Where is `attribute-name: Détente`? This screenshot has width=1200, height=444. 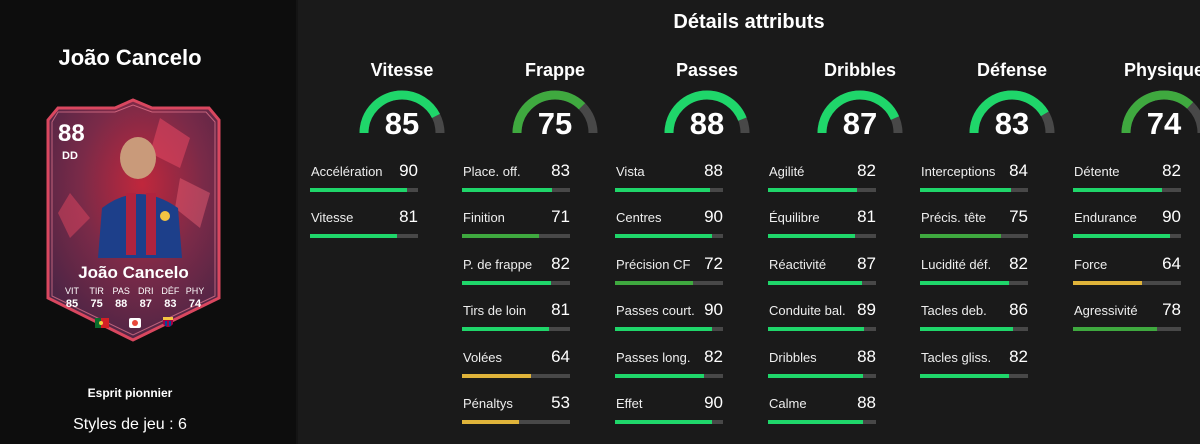 attribute-name: Détente is located at coordinates (1097, 171).